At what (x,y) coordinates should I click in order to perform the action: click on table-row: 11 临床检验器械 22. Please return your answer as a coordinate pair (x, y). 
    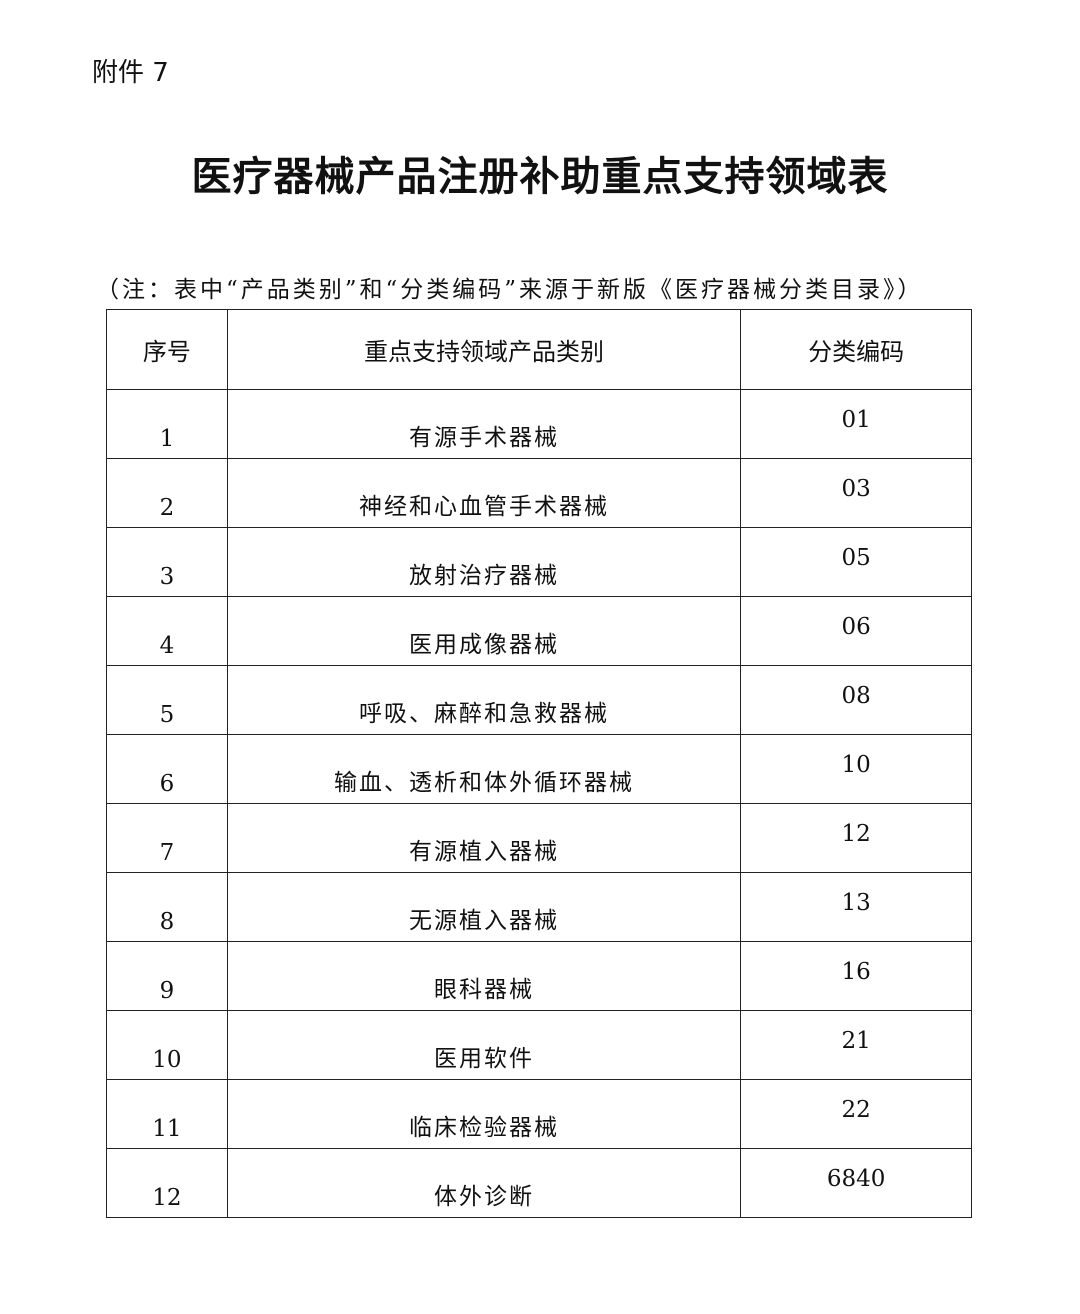
    Looking at the image, I should click on (539, 1114).